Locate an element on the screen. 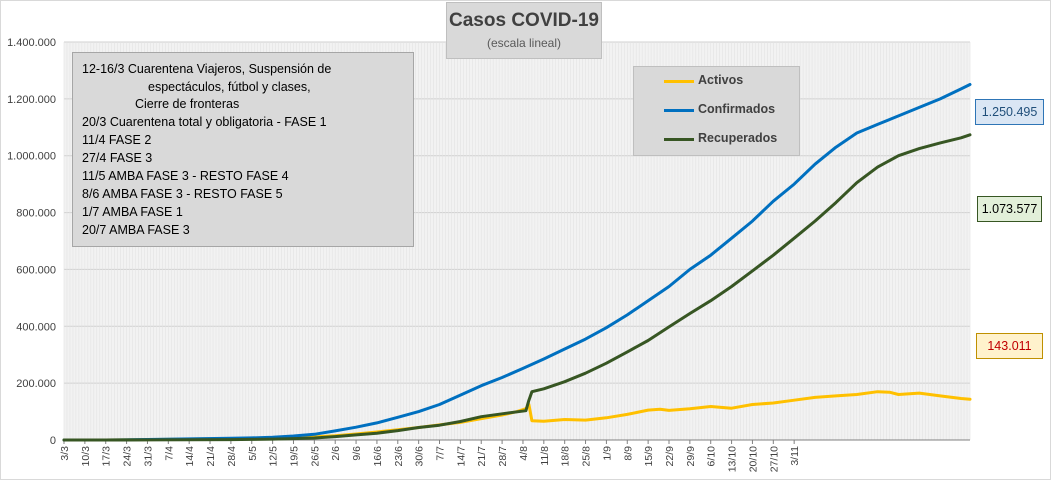 The height and width of the screenshot is (480, 1051). annotation-line: 11/4 FASE 2 is located at coordinates (117, 140).